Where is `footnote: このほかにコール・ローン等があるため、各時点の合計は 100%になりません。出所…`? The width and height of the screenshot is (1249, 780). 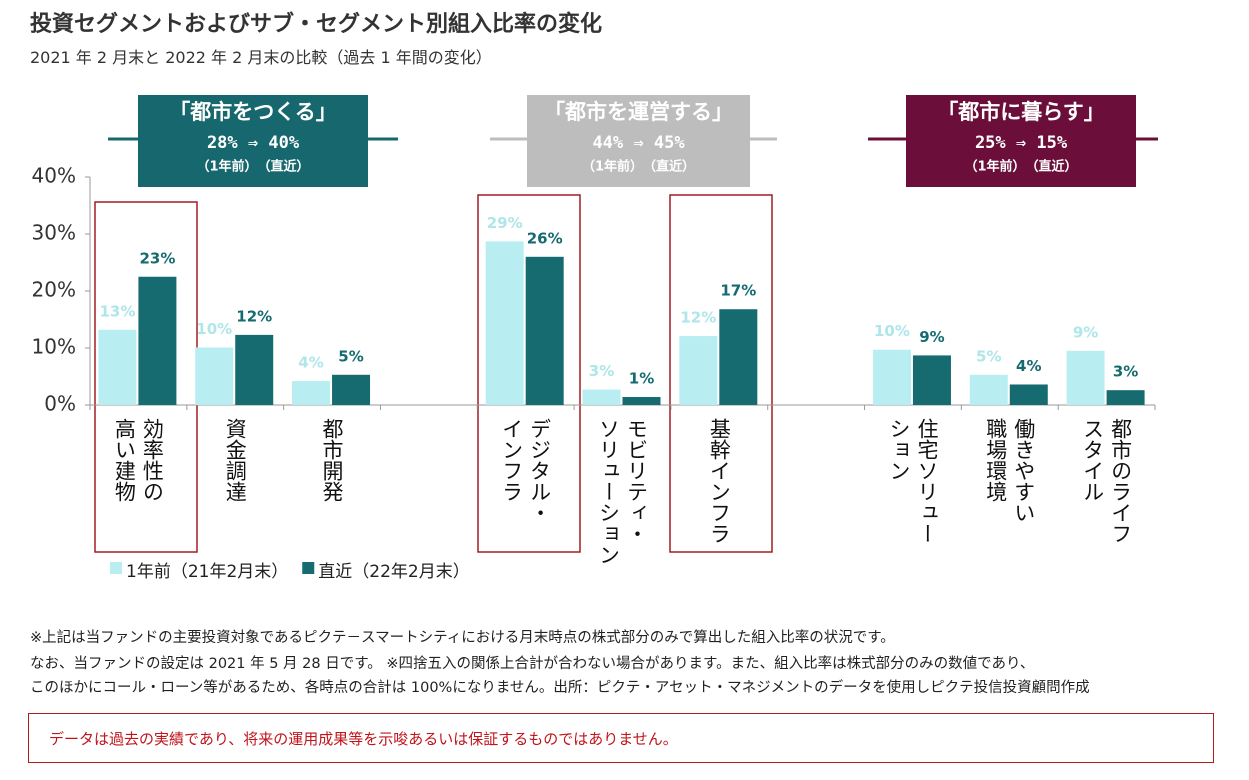
footnote: このほかにコール・ローン等があるため、各時点の合計は 100%になりません。出所… is located at coordinates (560, 688).